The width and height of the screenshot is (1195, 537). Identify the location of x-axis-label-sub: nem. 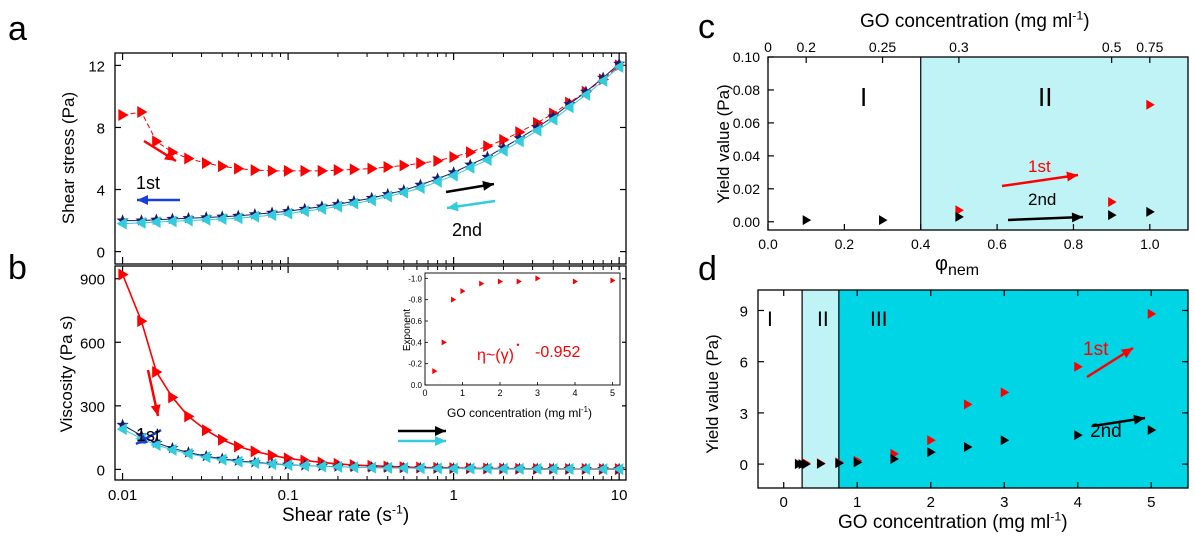
(963, 270).